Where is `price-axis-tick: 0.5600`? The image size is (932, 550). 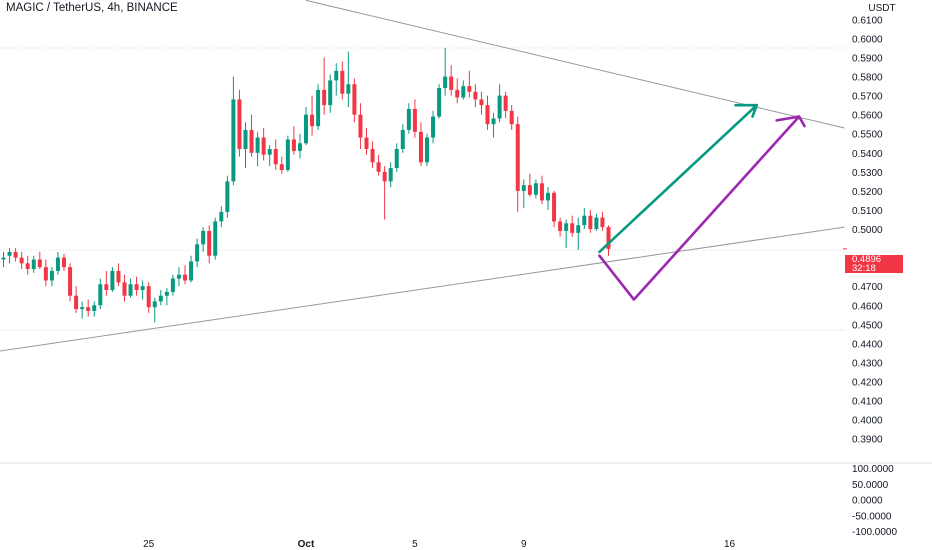 price-axis-tick: 0.5600 is located at coordinates (867, 116).